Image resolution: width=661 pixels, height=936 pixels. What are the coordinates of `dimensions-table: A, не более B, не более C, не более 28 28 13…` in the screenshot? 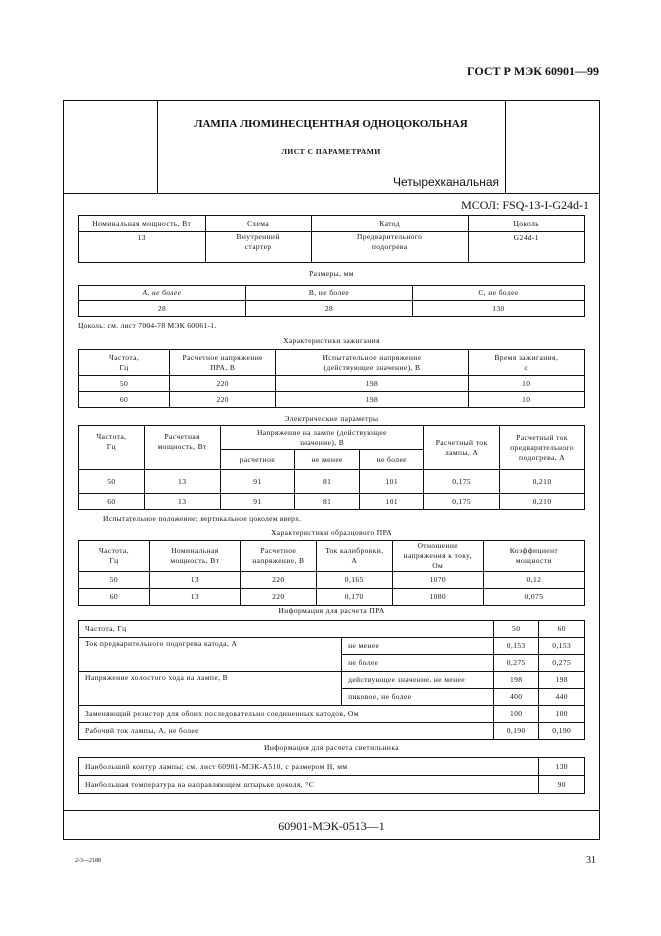 It's located at (332, 301).